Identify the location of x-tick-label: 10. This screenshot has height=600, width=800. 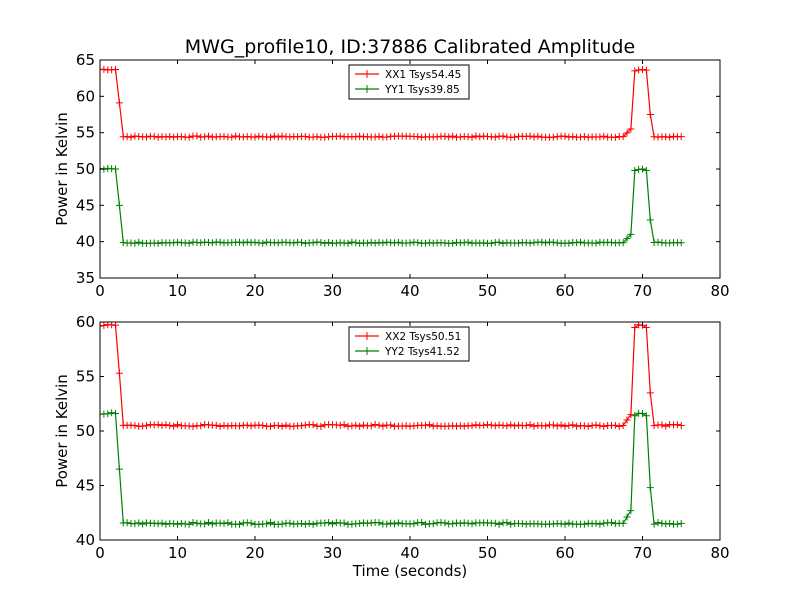
(177, 553).